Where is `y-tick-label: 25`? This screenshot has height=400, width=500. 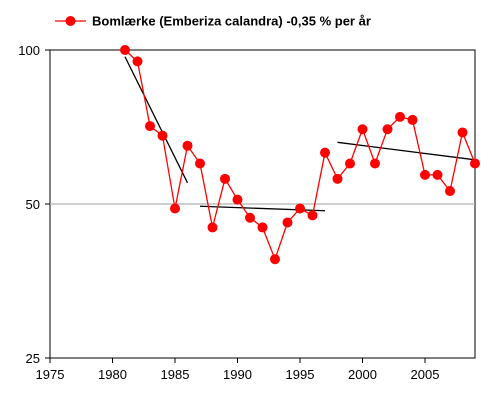
y-tick-label: 25 is located at coordinates (33, 358).